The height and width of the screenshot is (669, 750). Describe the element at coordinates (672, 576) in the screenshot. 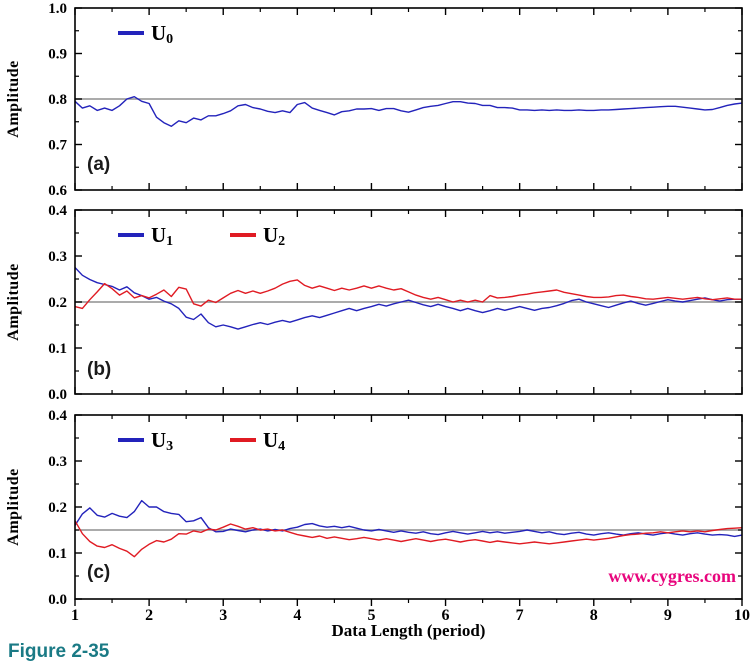

I see `watermark-text: www.cygres.com` at that location.